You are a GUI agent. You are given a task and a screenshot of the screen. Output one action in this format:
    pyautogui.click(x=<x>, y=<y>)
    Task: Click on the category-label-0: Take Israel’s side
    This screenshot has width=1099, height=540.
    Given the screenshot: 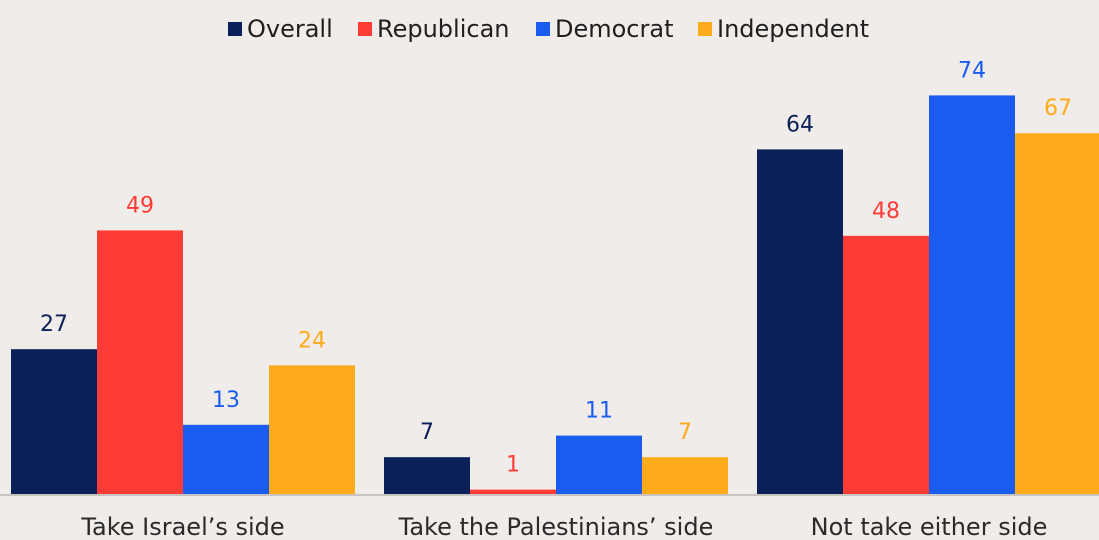 What is the action you would take?
    pyautogui.click(x=182, y=526)
    